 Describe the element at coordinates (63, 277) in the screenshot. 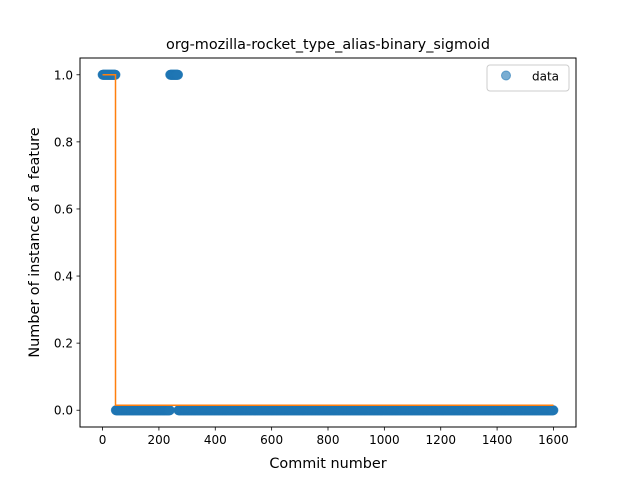

I see `y-tick-label: 0.4` at that location.